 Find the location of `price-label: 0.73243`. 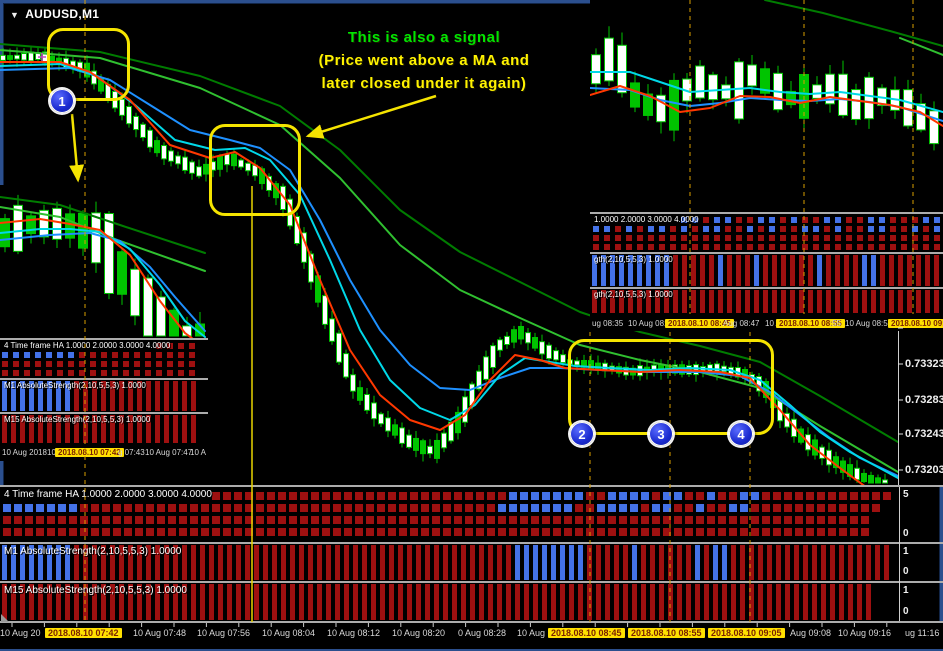

price-label: 0.73243 is located at coordinates (924, 434).